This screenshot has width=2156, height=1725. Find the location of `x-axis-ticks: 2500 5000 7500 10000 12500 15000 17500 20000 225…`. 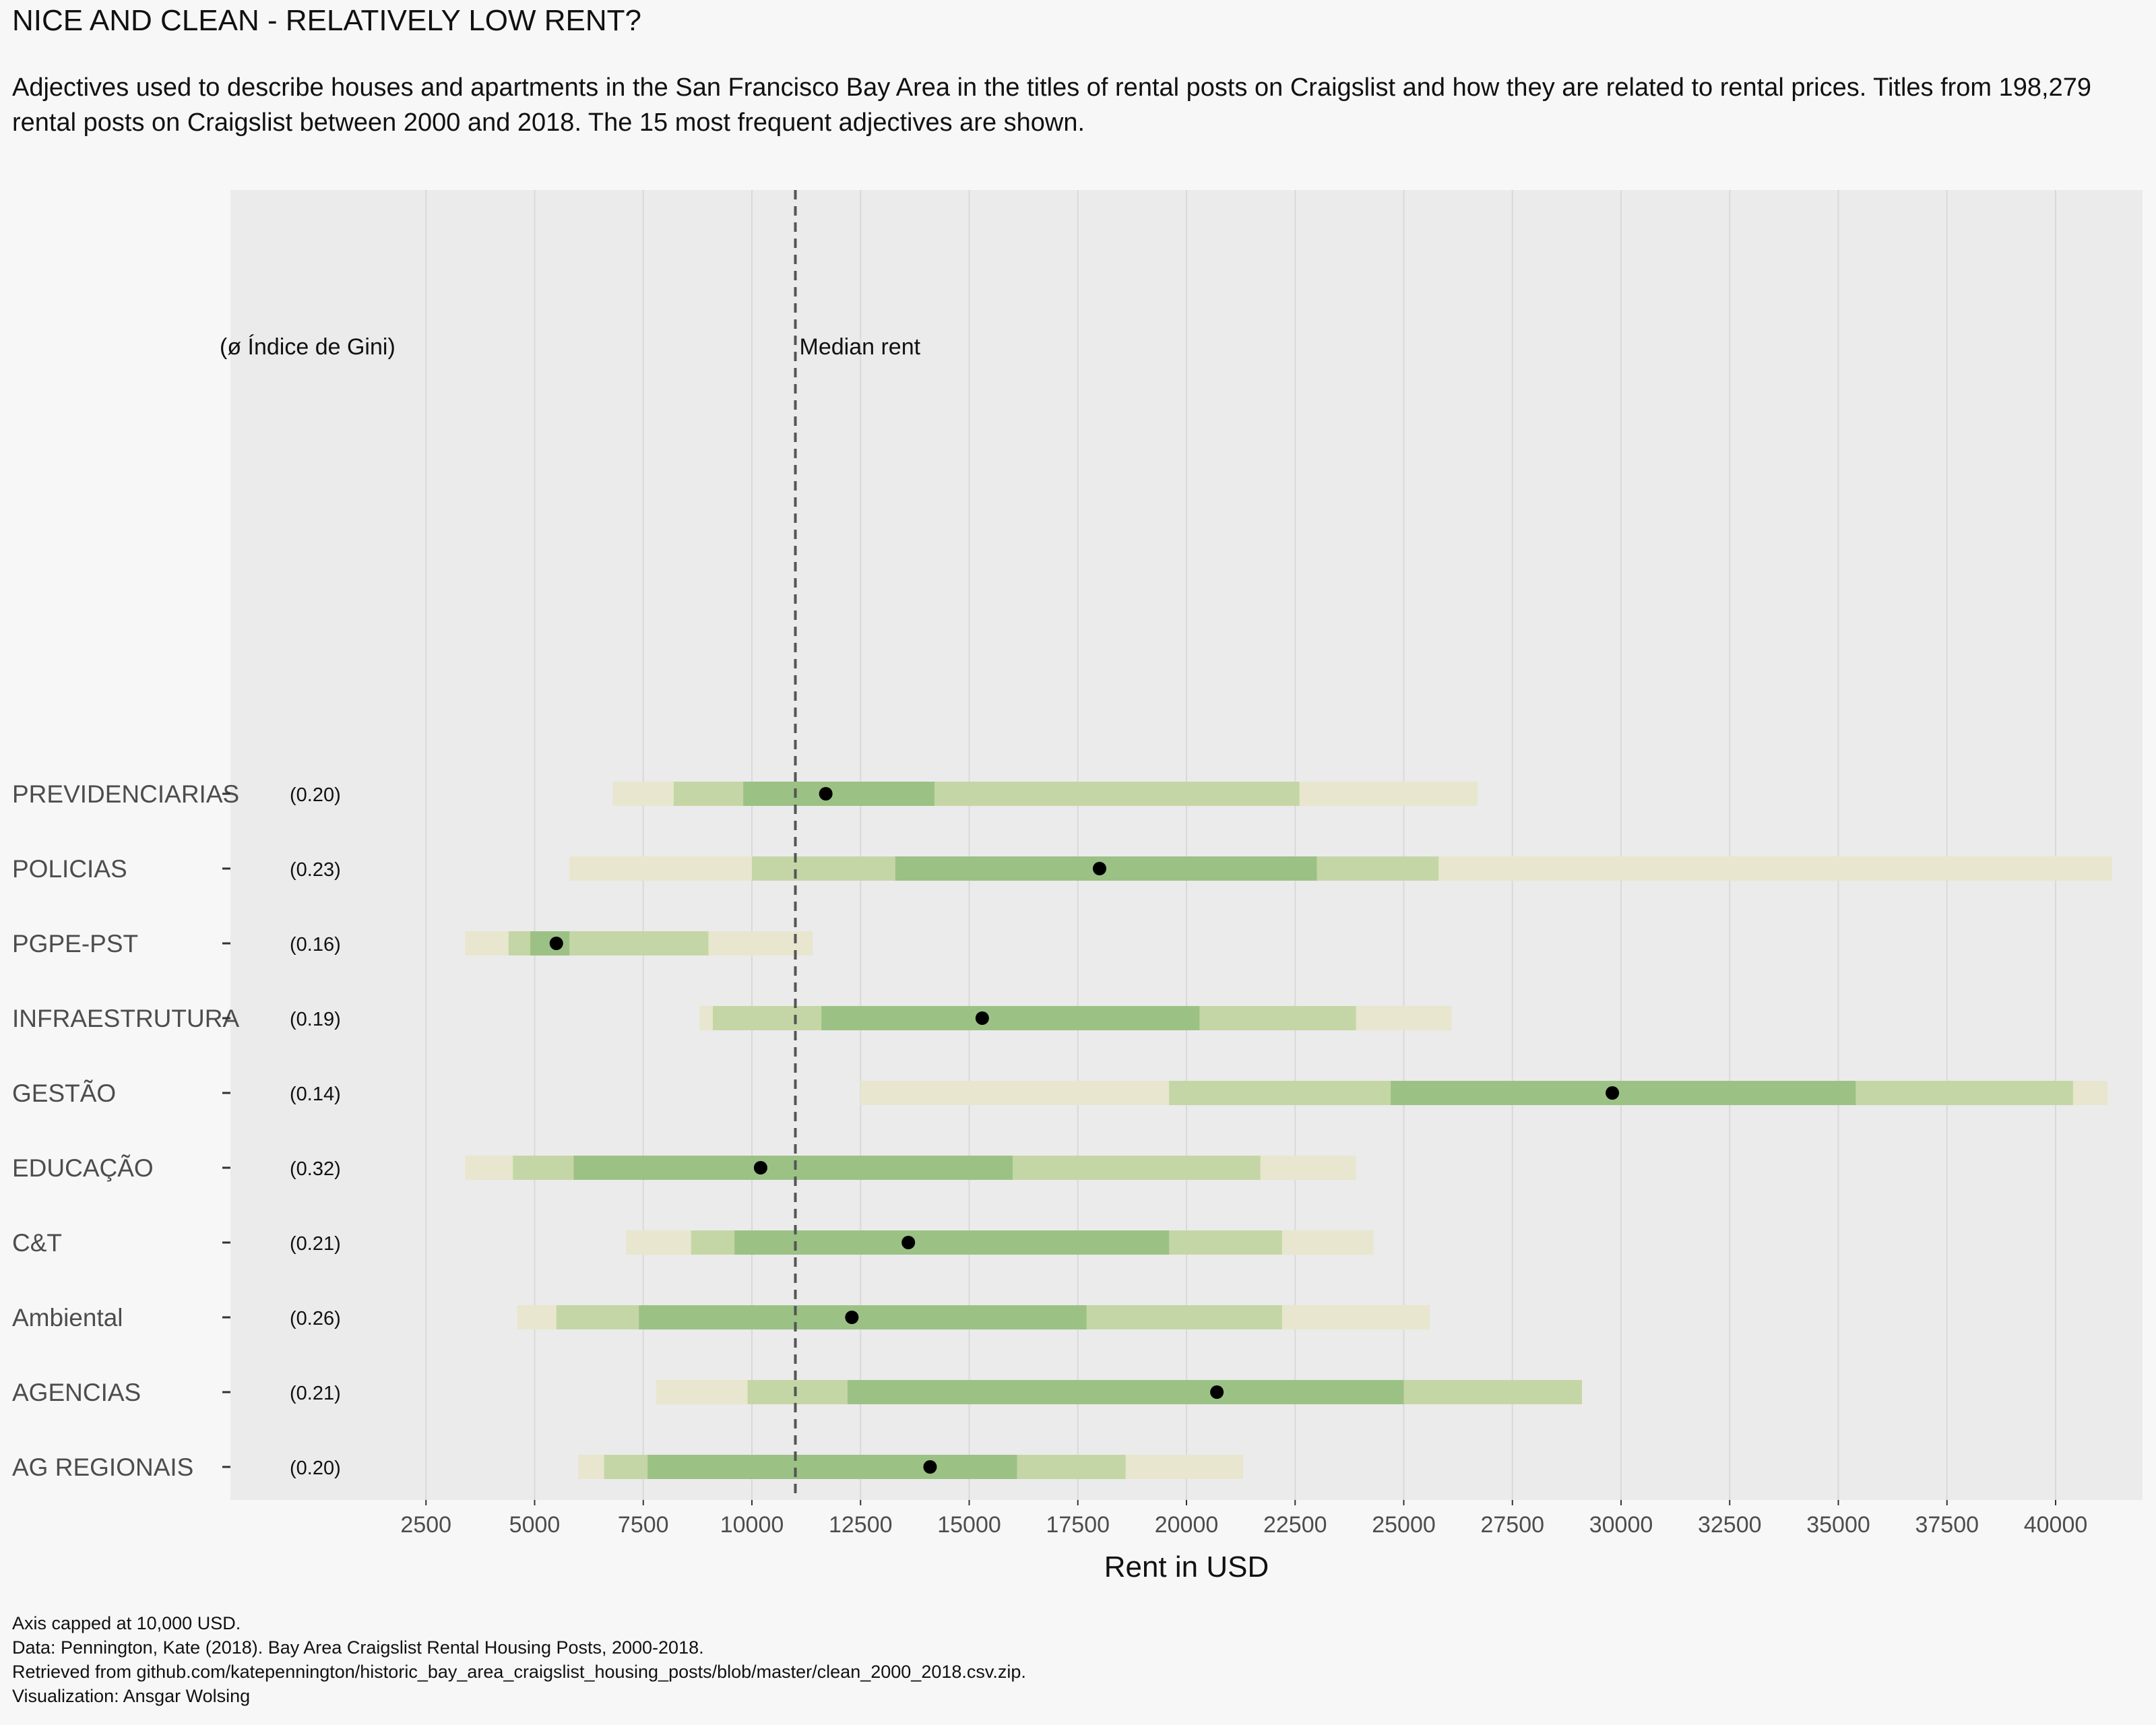

x-axis-ticks: 2500 5000 7500 10000 12500 15000 17500 20000 225… is located at coordinates (1243, 1519).